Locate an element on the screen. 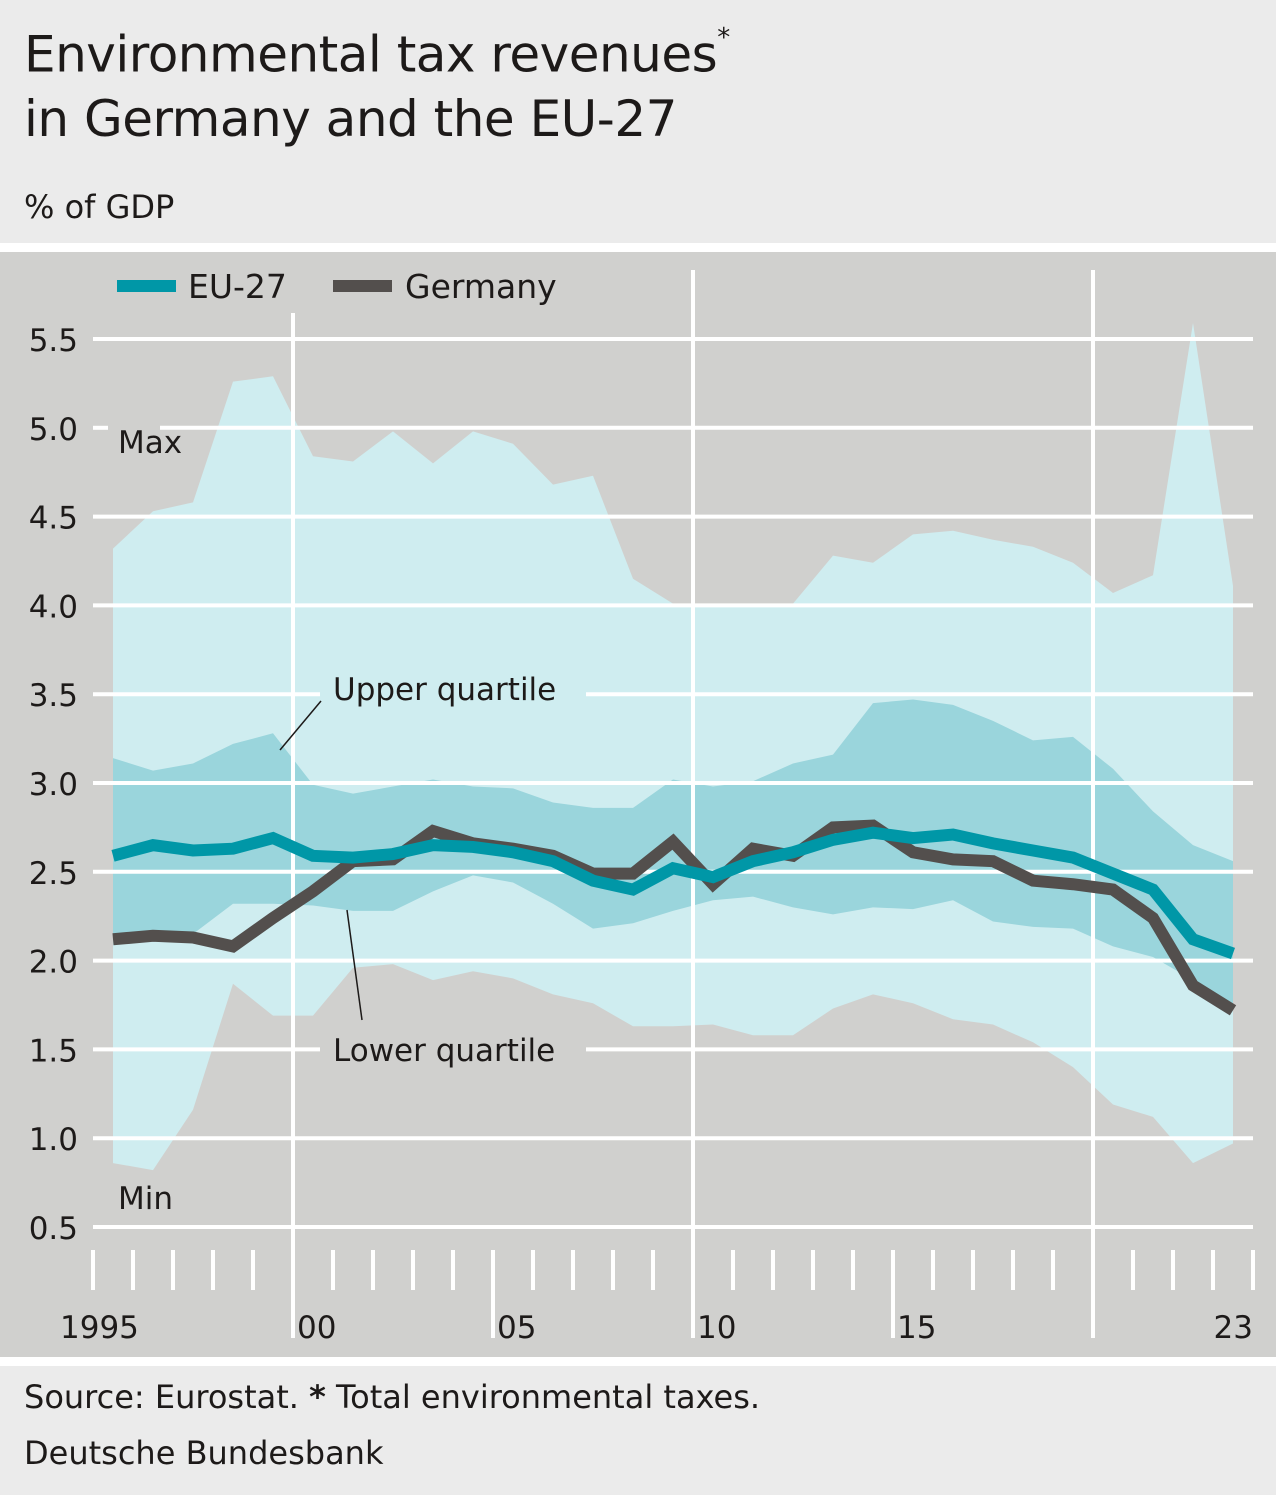 The height and width of the screenshot is (1495, 1276). source-footnote: Total environmental taxes. is located at coordinates (543, 1397).